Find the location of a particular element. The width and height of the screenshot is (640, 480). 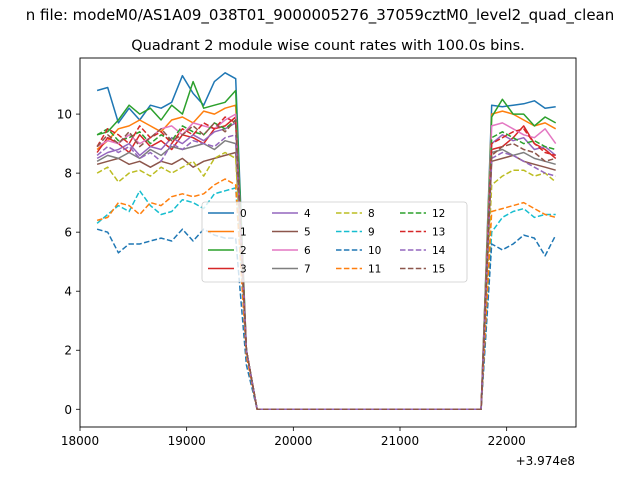

legend-label-14: 14 is located at coordinates (439, 251).